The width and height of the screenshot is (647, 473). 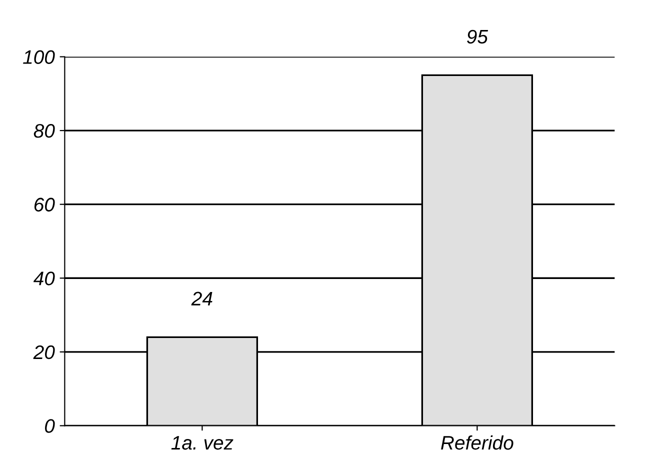 What do you see at coordinates (44, 279) in the screenshot?
I see `y-tick-label: 40` at bounding box center [44, 279].